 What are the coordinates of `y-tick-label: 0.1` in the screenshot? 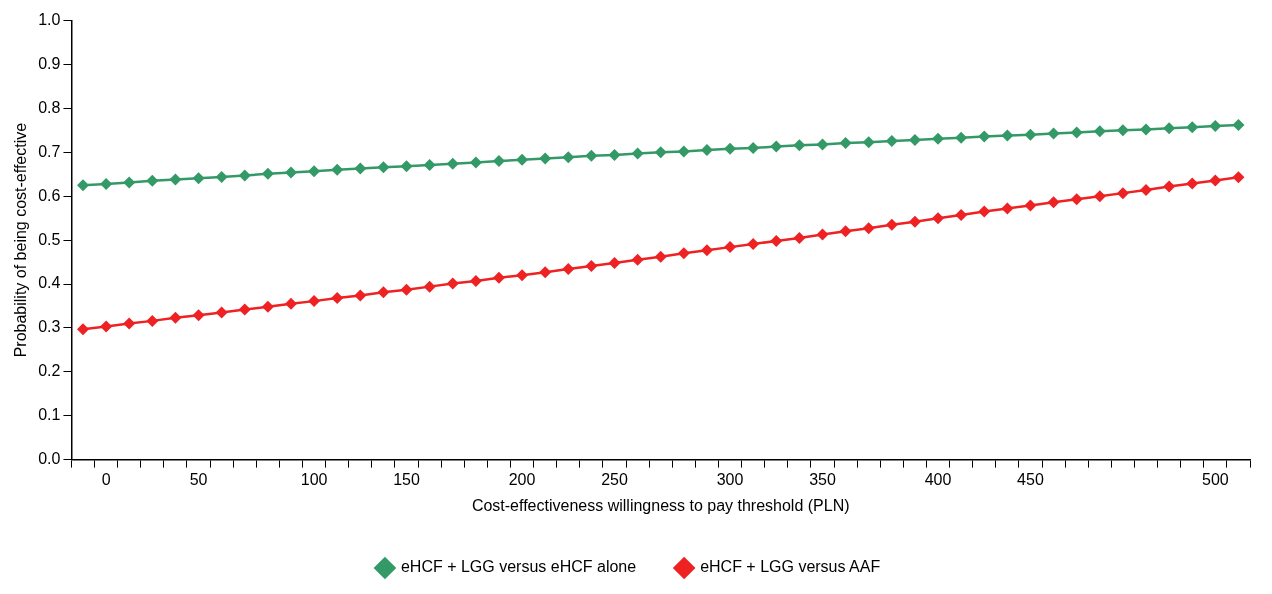 It's located at (49, 415).